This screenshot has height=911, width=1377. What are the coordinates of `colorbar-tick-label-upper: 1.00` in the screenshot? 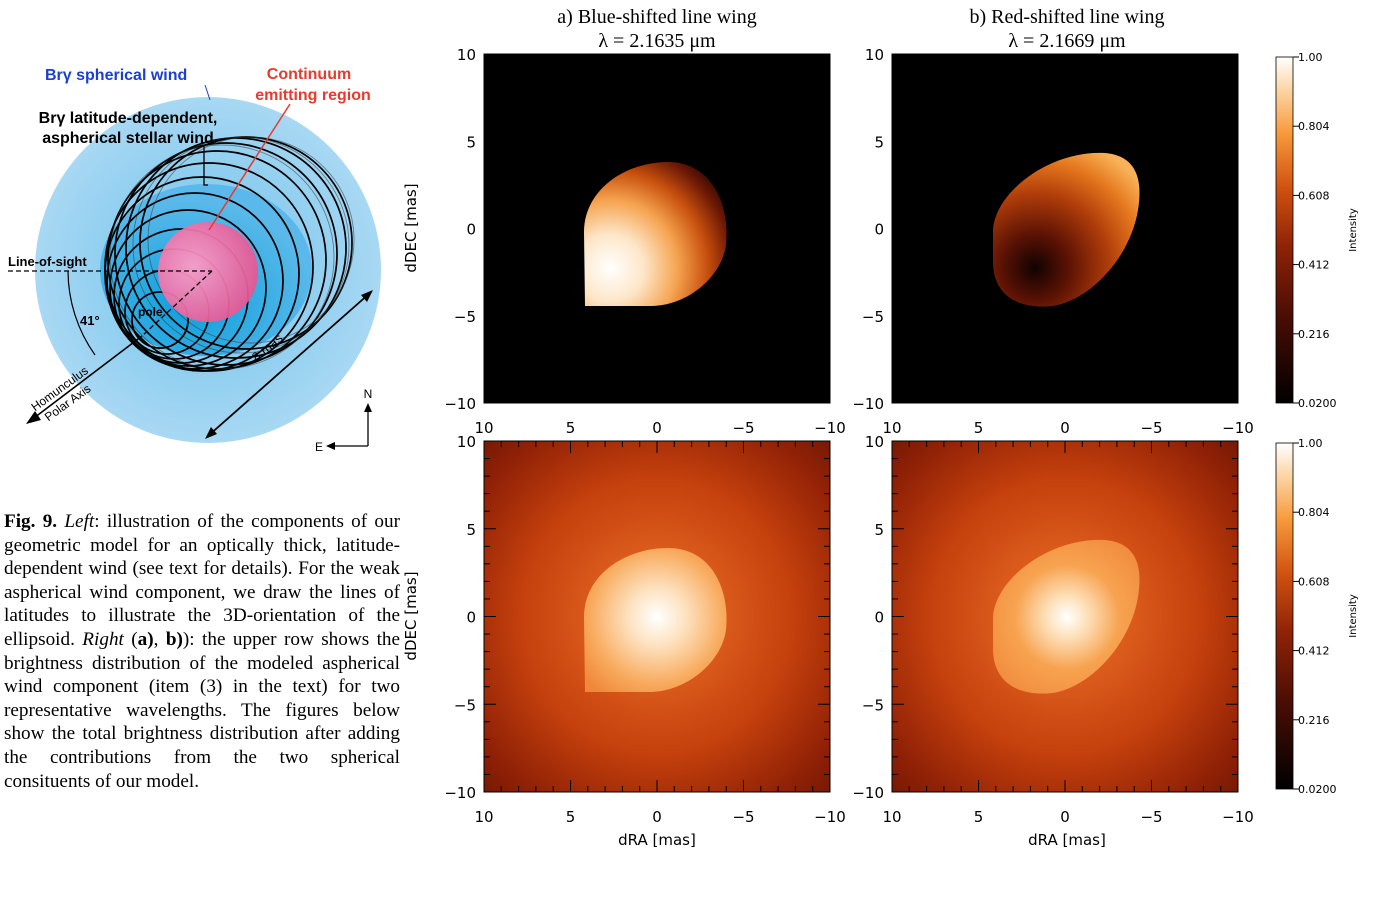 It's located at (1310, 57).